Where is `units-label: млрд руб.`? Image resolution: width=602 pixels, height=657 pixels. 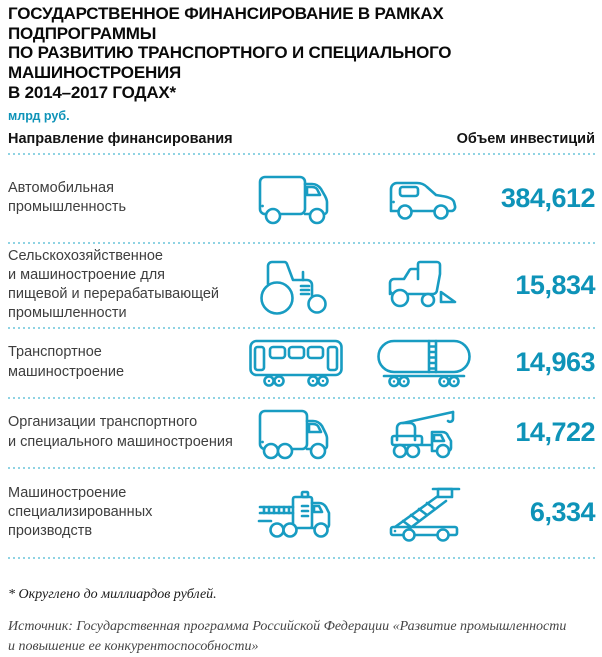
units-label: млрд руб. is located at coordinates (39, 115).